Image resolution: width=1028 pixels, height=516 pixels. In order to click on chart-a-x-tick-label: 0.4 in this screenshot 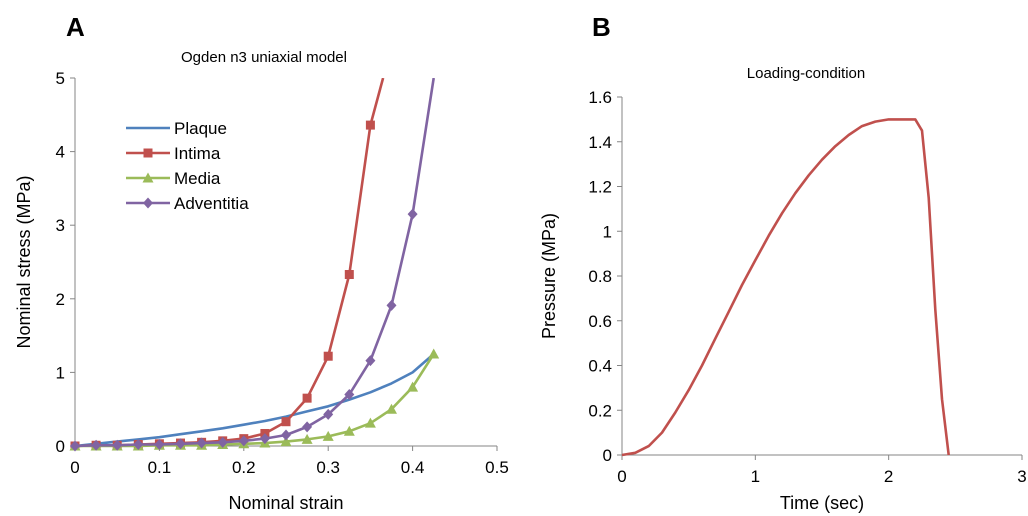, I will do `click(413, 467)`.